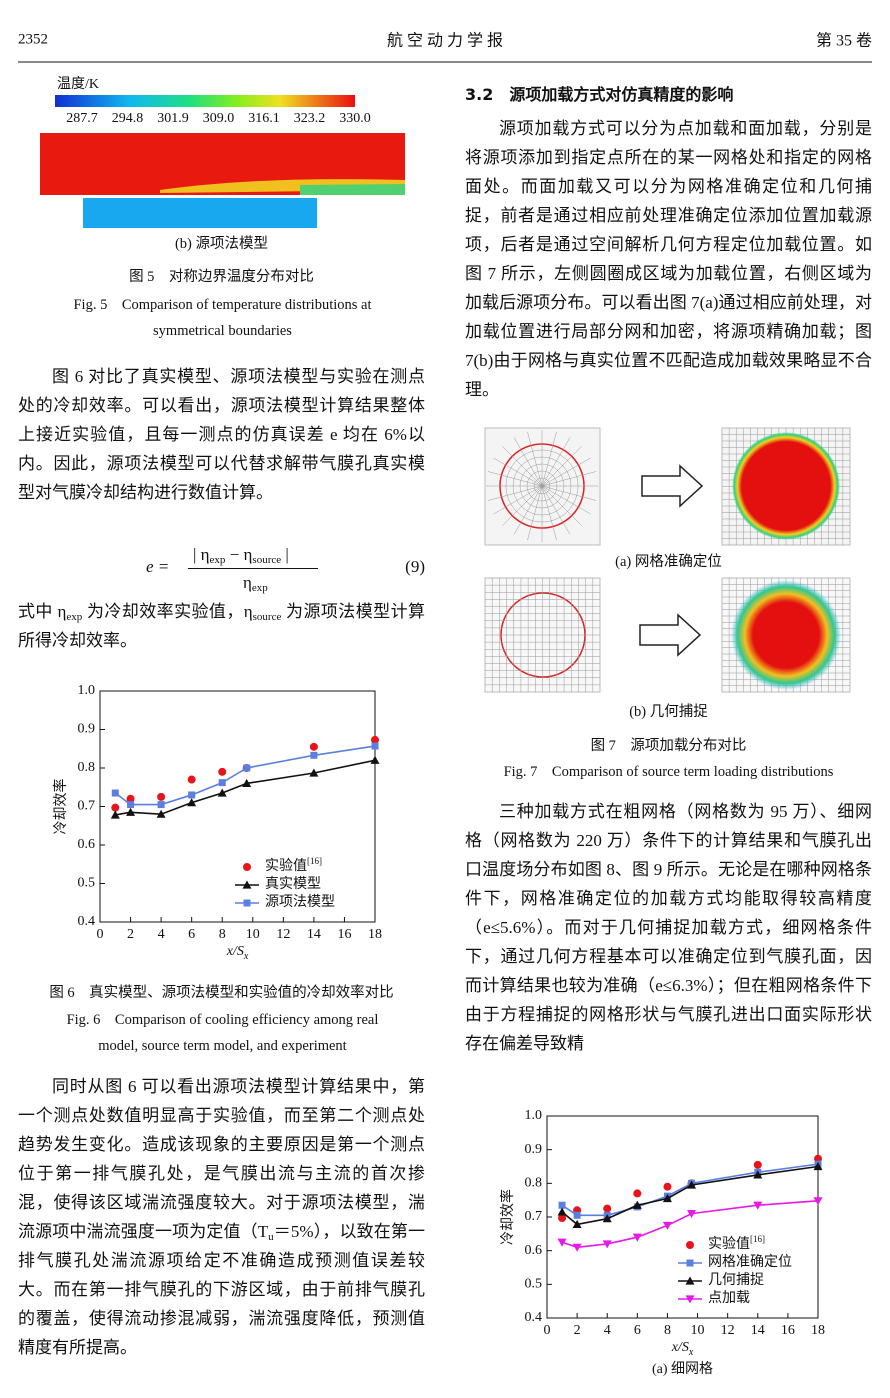 The image size is (890, 1398). Describe the element at coordinates (736, 1280) in the screenshot. I see `legend-name: 几何捕捉` at that location.